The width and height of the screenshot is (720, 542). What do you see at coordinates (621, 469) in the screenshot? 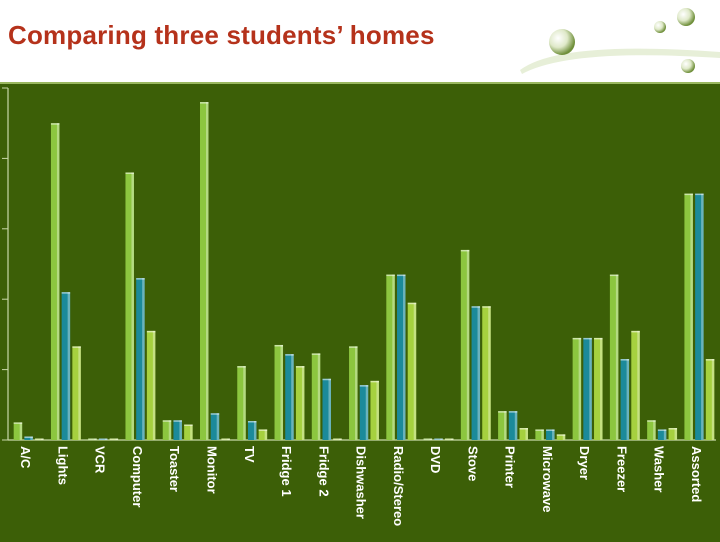
I see `x-tick-label: Freezer` at bounding box center [621, 469].